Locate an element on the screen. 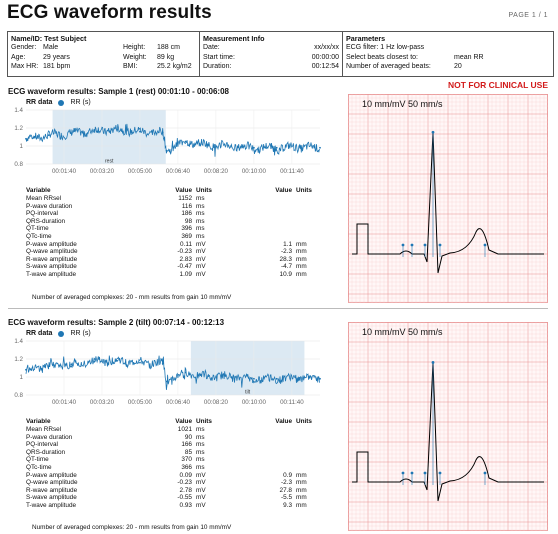  date-value: xx/xx/xx is located at coordinates (326, 48).